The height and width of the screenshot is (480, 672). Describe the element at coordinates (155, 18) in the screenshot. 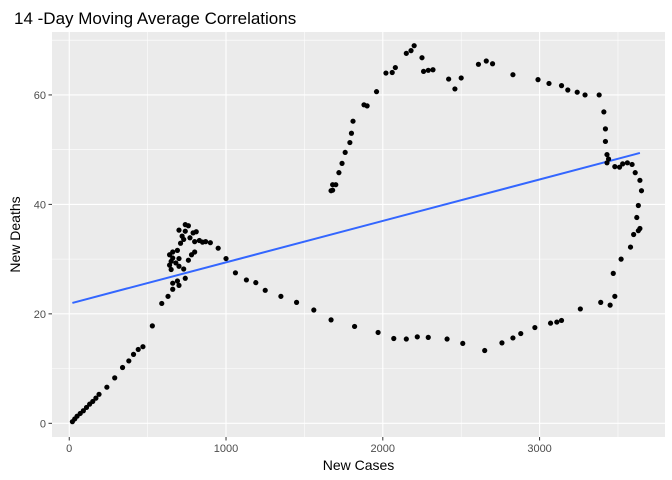

I see `chart-title: 14 -Day Moving Average Correlations` at that location.